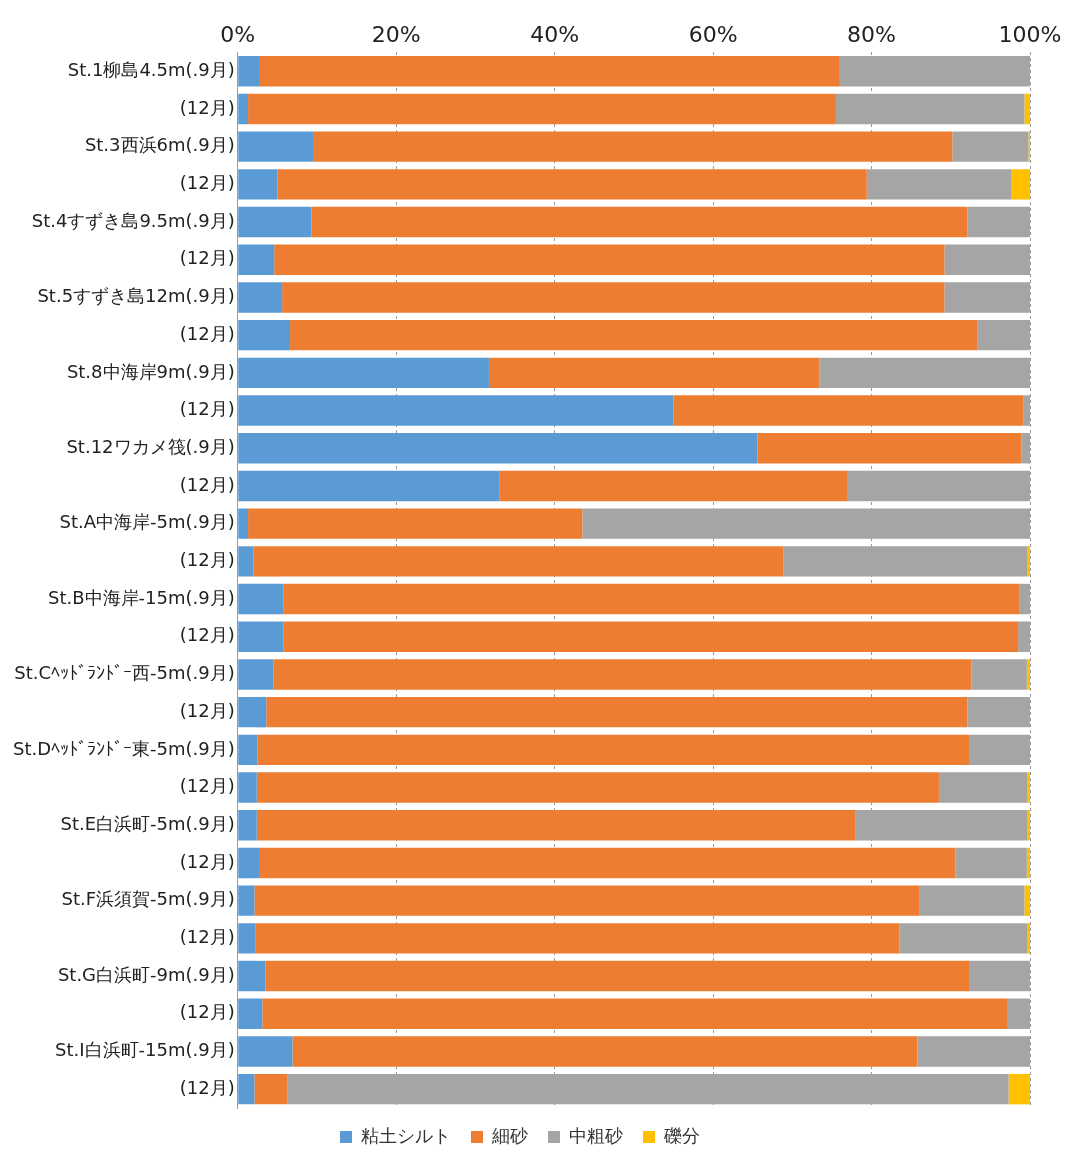 The height and width of the screenshot is (1166, 1075). What do you see at coordinates (124, 748) in the screenshot?
I see `y-tick-label: St.Dﾍｯﾄﾞﾗﾝﾄﾞｰ東-5m(.9月)` at bounding box center [124, 748].